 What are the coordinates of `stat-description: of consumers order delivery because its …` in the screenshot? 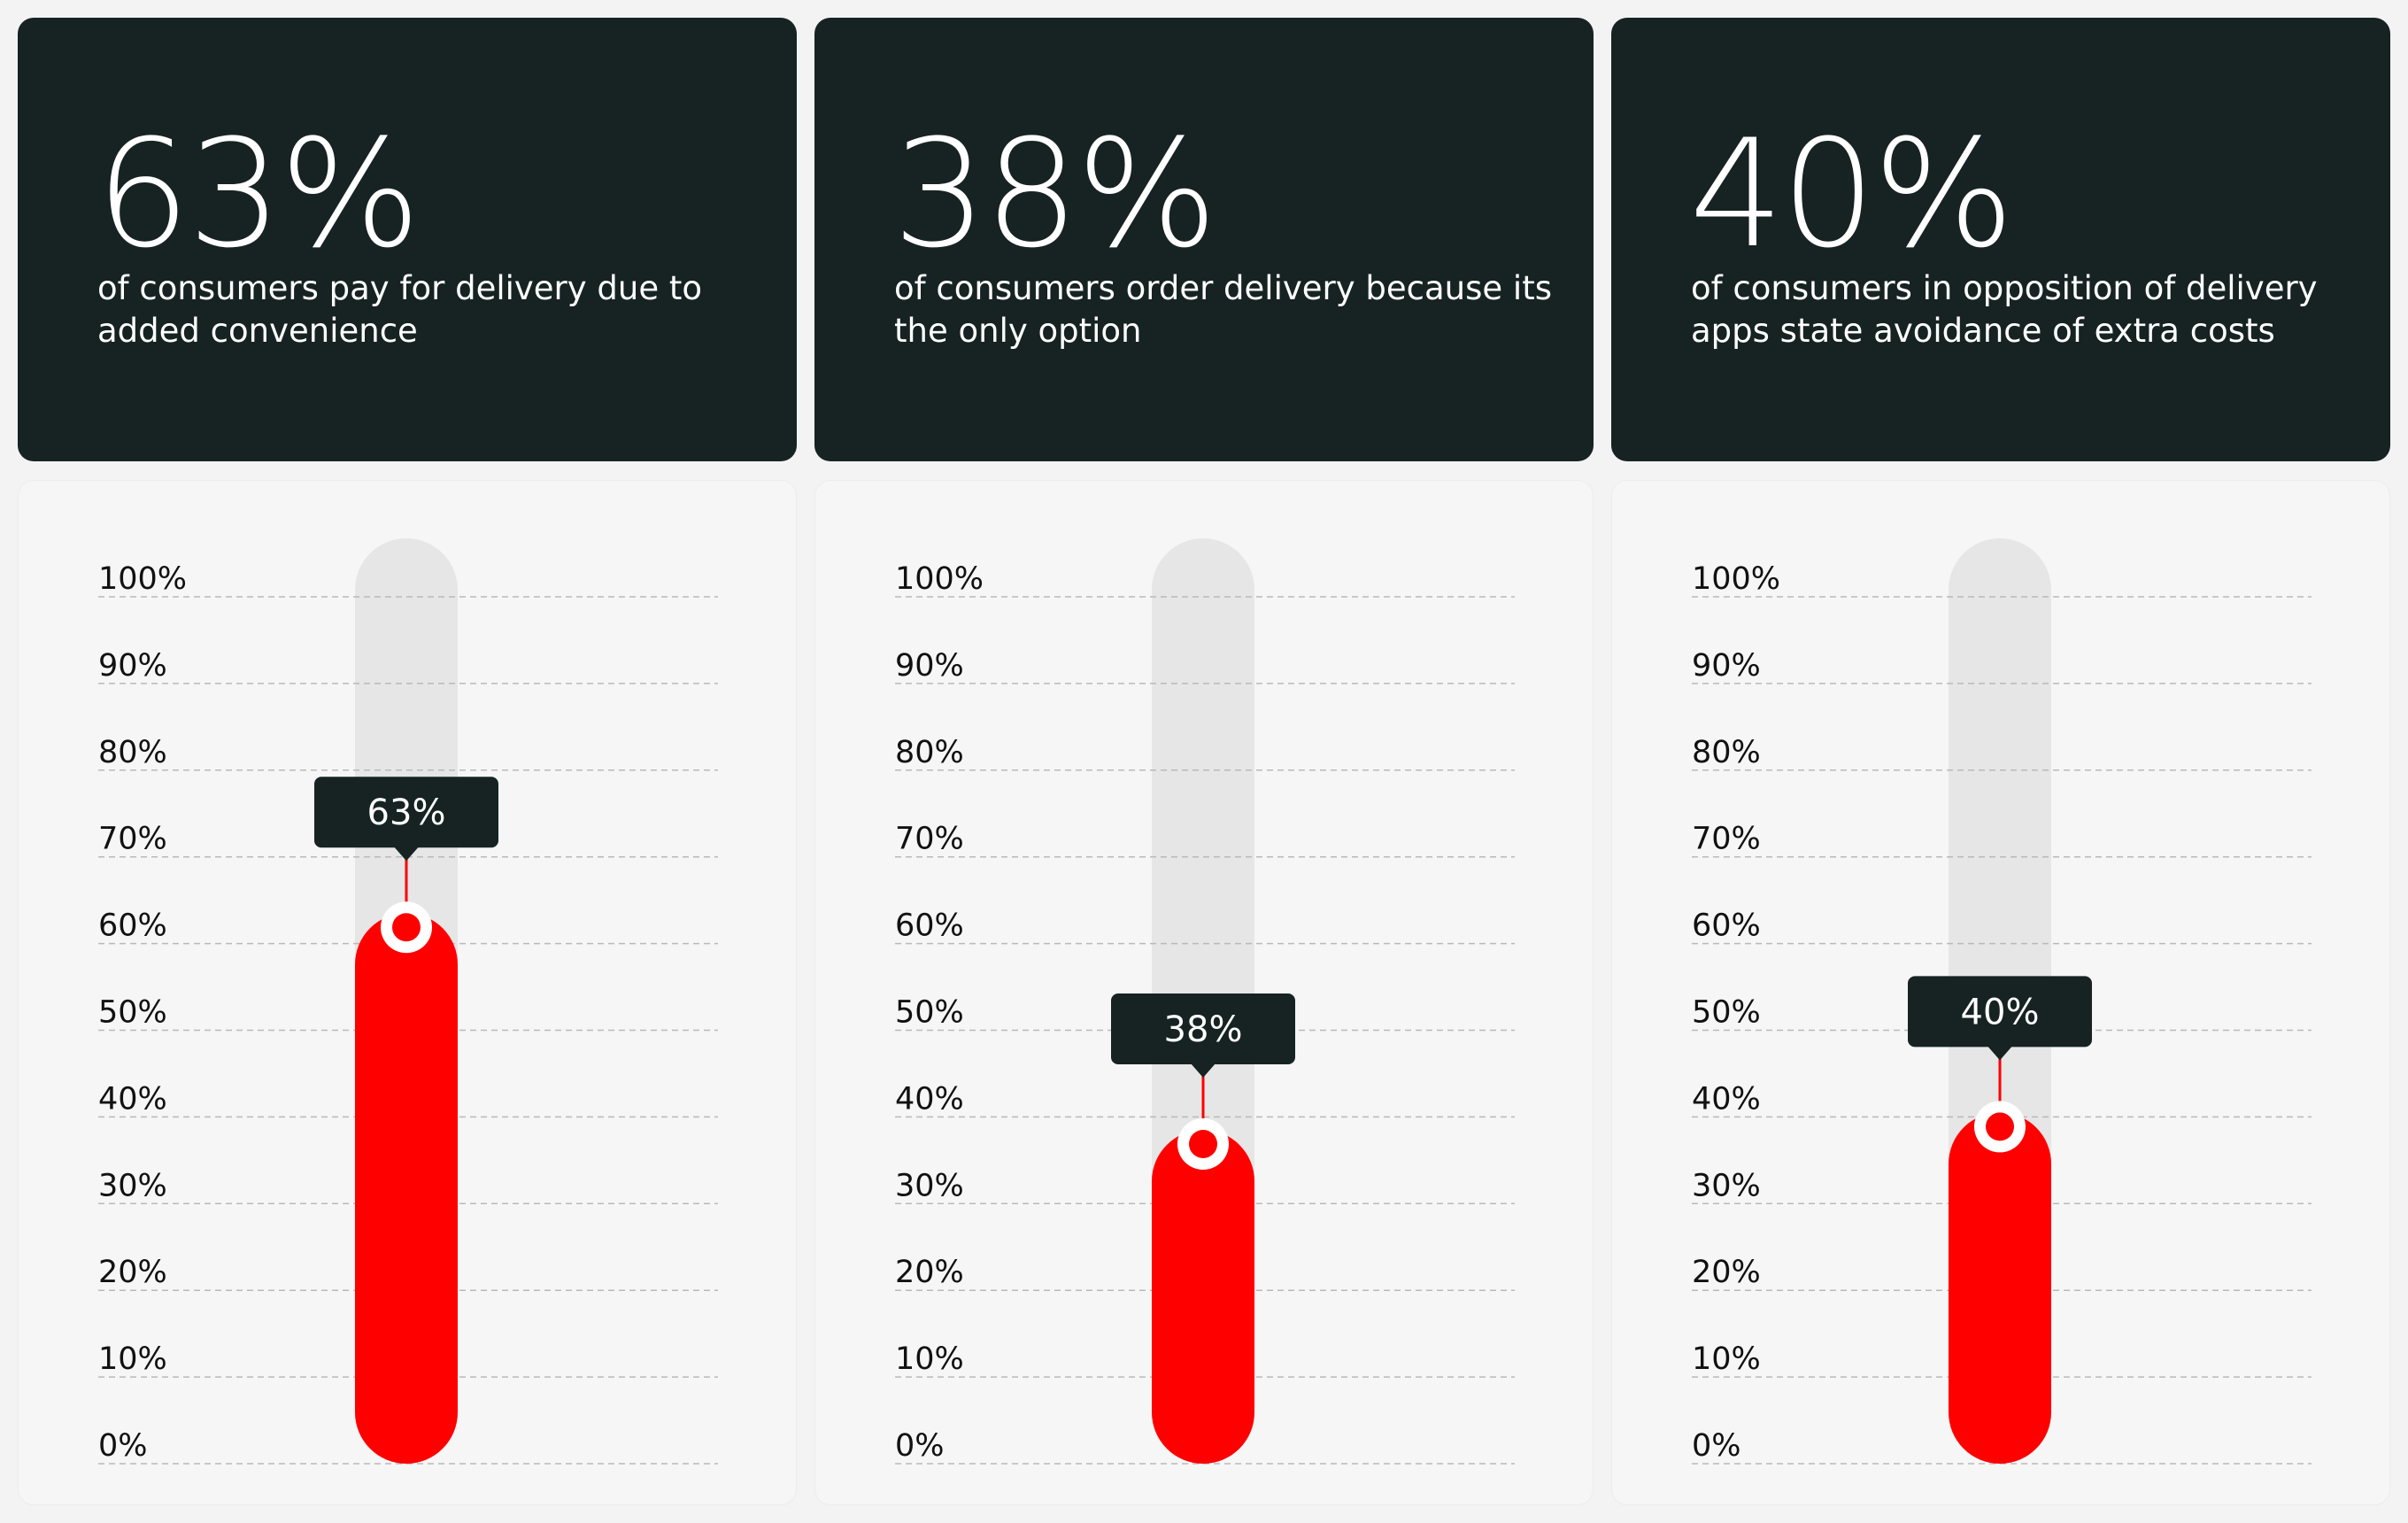 It's located at (1223, 309).